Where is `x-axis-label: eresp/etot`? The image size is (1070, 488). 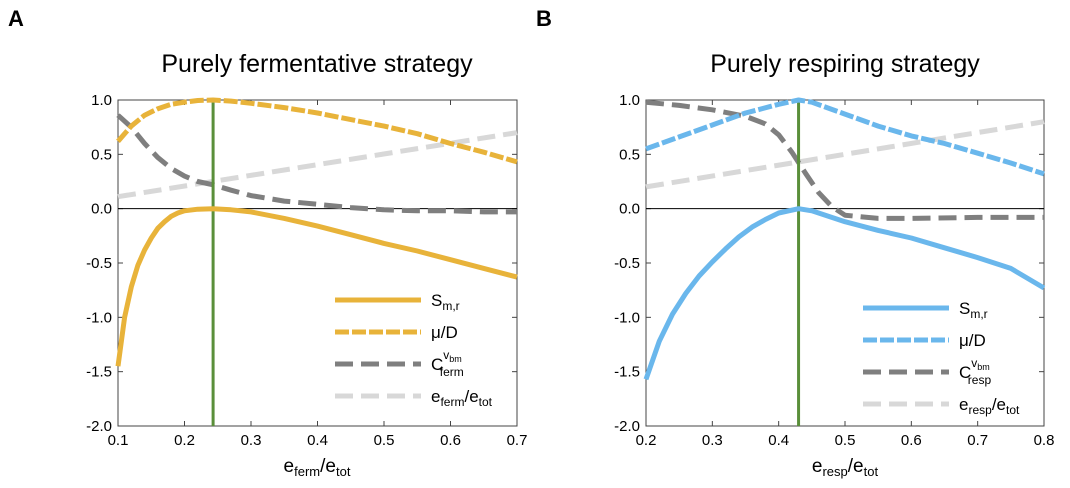
x-axis-label: eresp/etot is located at coordinates (845, 467).